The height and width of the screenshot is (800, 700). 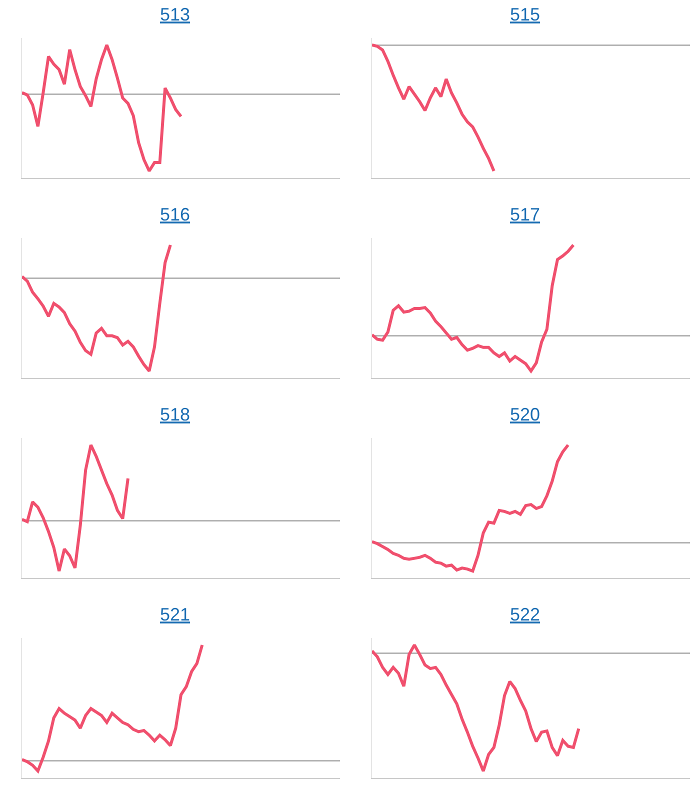 I want to click on chart-title: 517, so click(x=525, y=214).